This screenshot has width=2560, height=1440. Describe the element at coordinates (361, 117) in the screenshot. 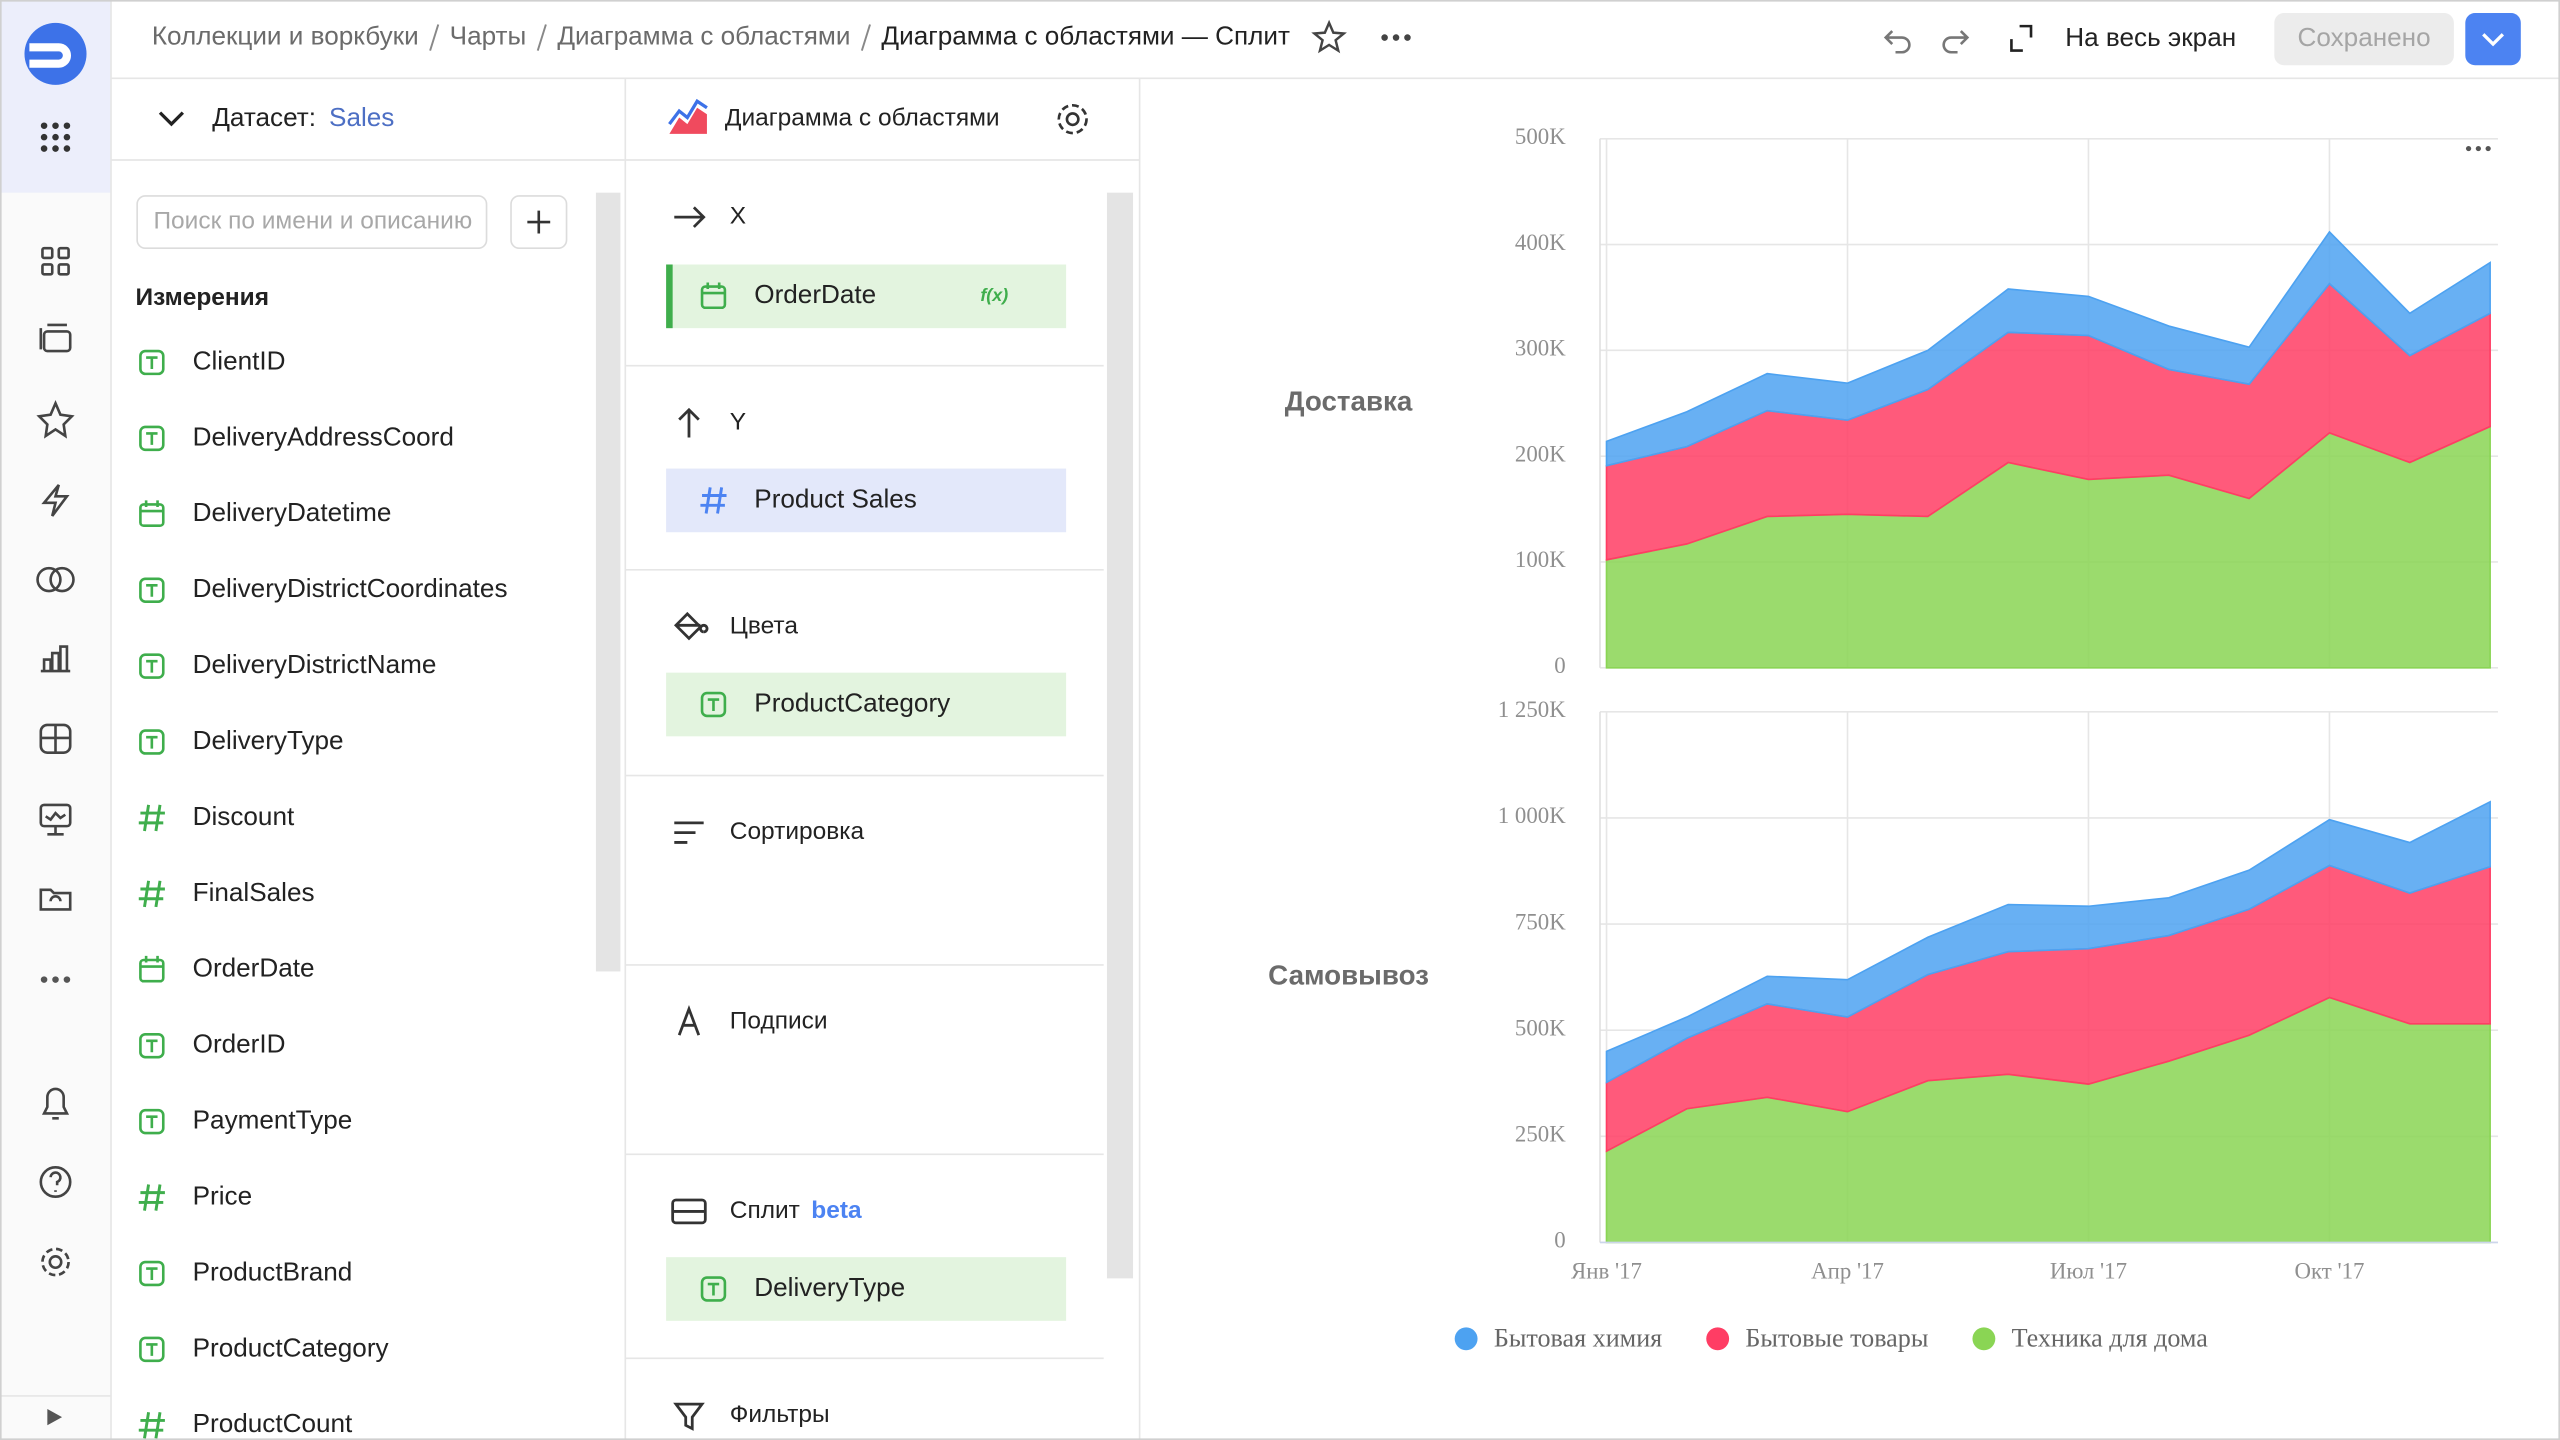

I see `dataset-name: Sales` at that location.